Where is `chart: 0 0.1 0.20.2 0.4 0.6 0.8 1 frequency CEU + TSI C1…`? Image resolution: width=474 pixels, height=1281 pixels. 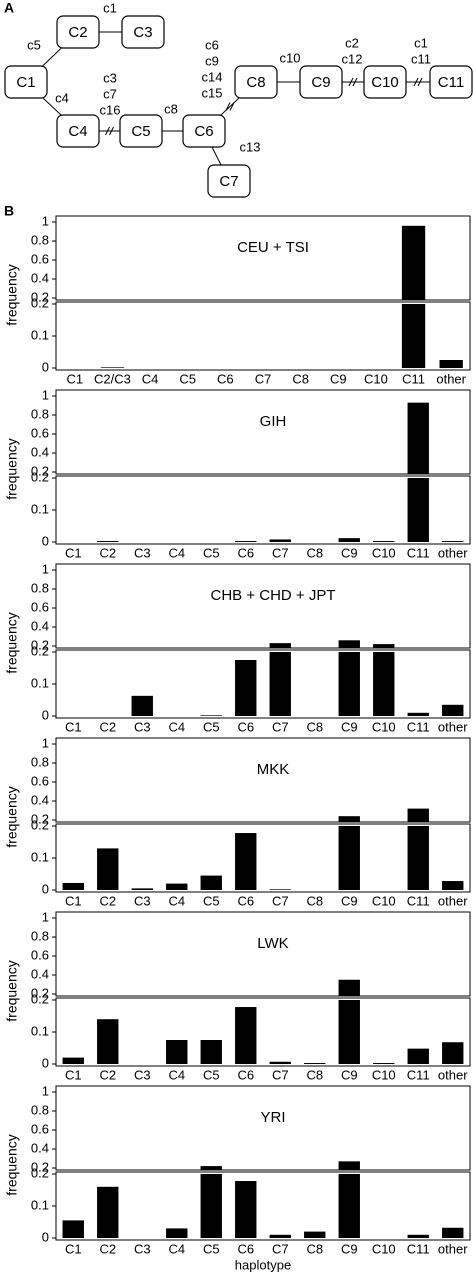
chart: 0 0.1 0.20.2 0.4 0.6 0.8 1 frequency CEU + TSI C1… is located at coordinates (237, 299).